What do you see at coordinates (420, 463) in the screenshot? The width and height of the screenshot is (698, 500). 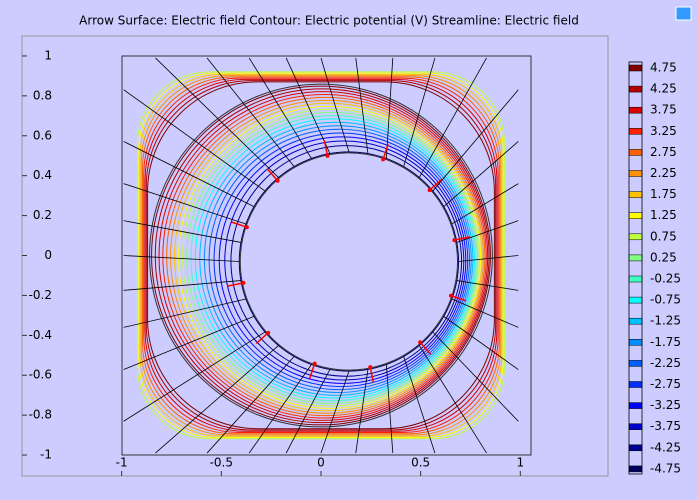 I see `x-tick-label: 0.5` at bounding box center [420, 463].